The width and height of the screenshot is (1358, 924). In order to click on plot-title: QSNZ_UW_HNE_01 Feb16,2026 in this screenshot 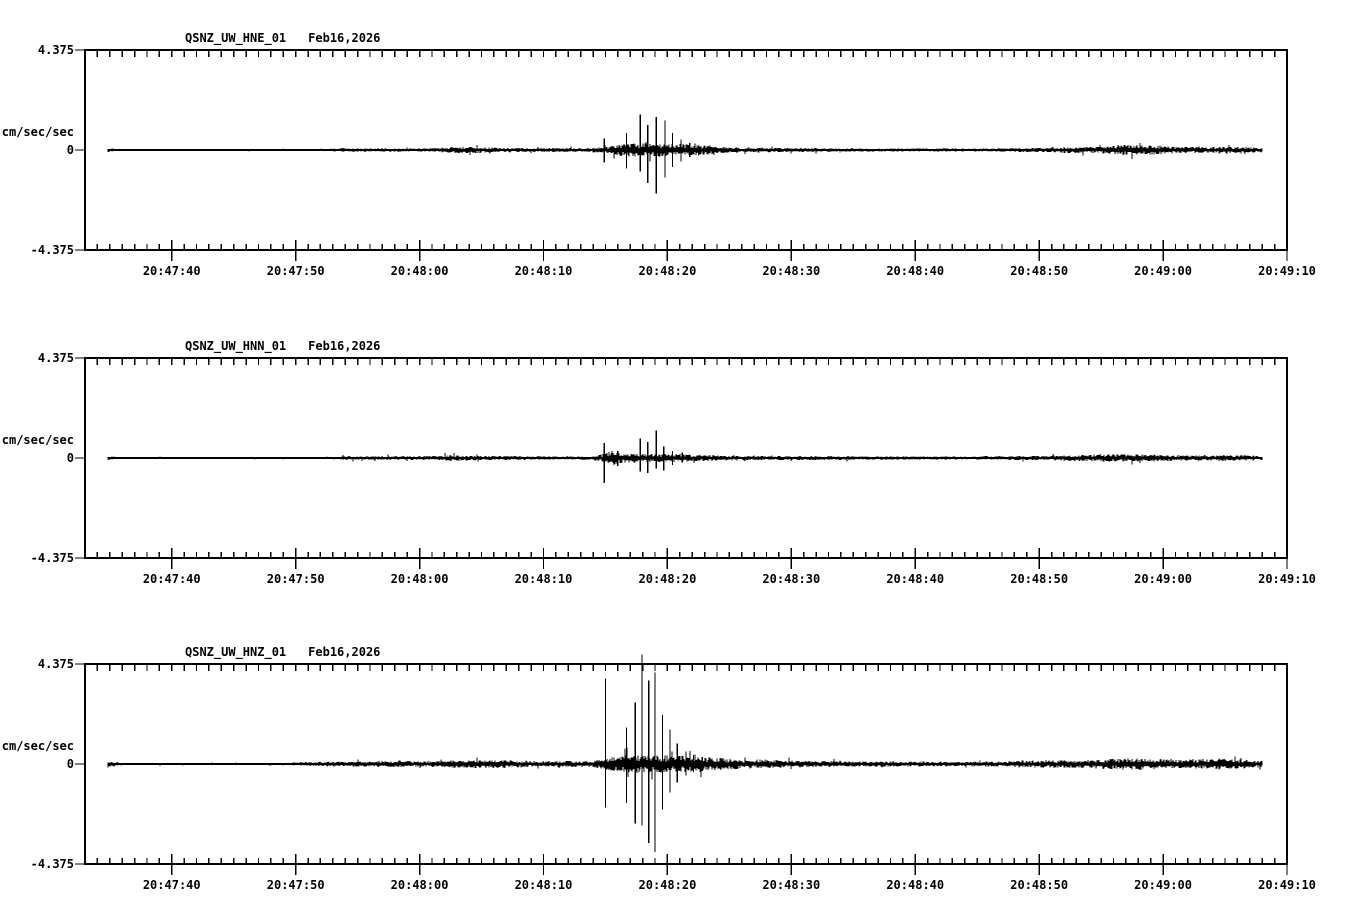, I will do `click(282, 38)`.